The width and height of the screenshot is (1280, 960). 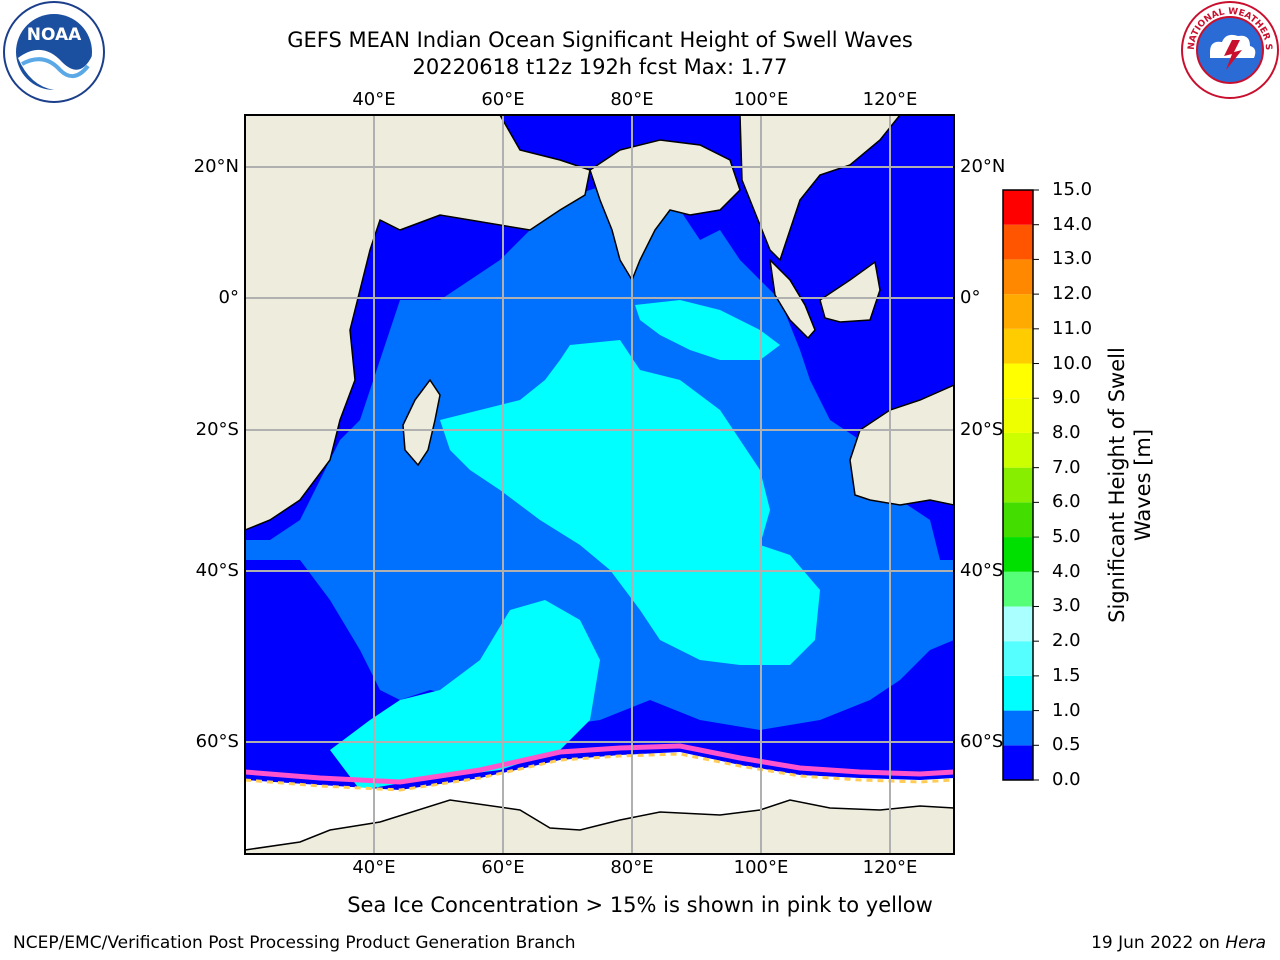 What do you see at coordinates (901, 445) in the screenshot?
I see `land-australia` at bounding box center [901, 445].